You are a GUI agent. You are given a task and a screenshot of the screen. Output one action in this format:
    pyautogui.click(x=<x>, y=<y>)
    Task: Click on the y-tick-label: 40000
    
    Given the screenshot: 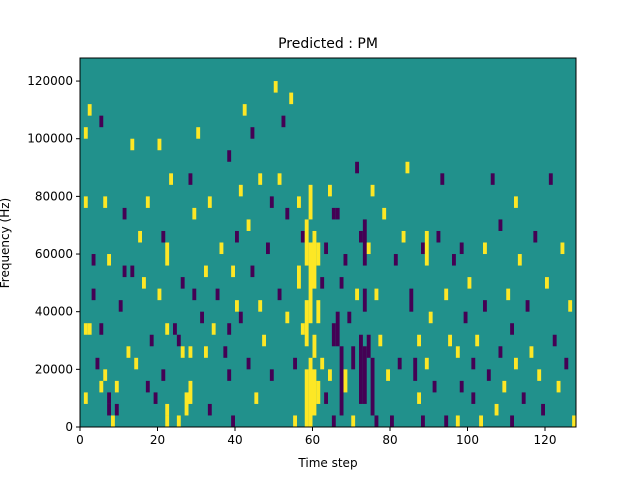 What is the action you would take?
    pyautogui.click(x=54, y=312)
    